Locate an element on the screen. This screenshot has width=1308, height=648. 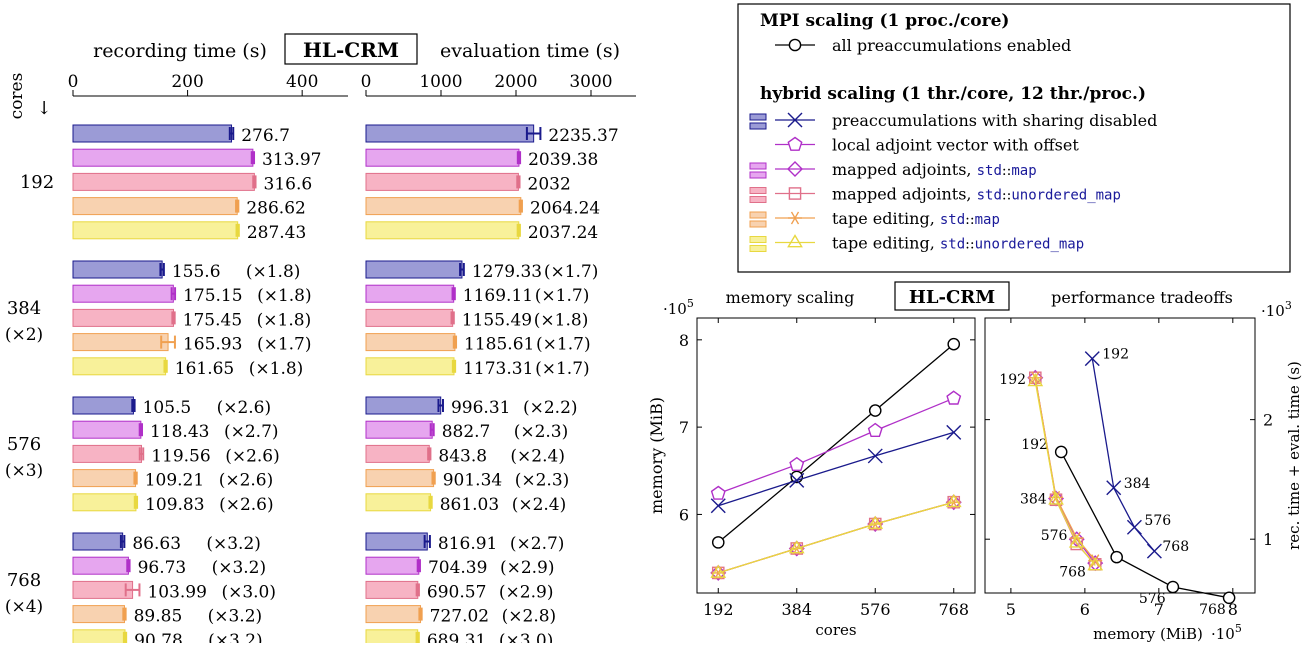
legend-entry-text: local adjoint vector with offset is located at coordinates (955, 145).